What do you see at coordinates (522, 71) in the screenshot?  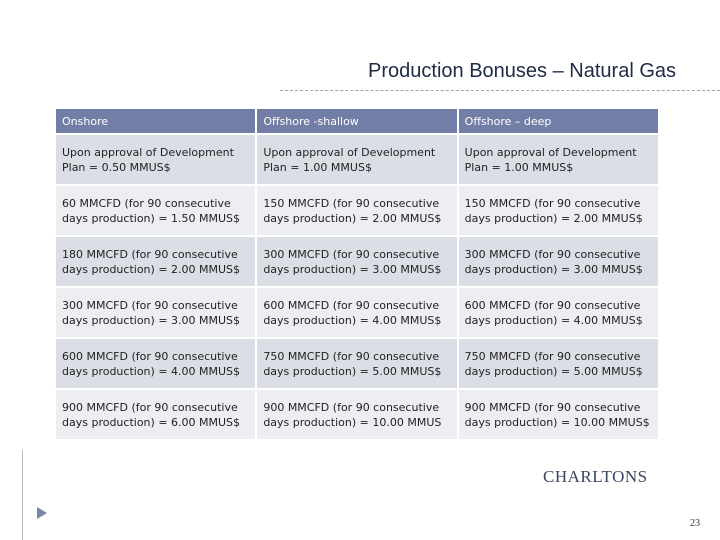 I see `slide-title: Production Bonuses – Natural Gas` at bounding box center [522, 71].